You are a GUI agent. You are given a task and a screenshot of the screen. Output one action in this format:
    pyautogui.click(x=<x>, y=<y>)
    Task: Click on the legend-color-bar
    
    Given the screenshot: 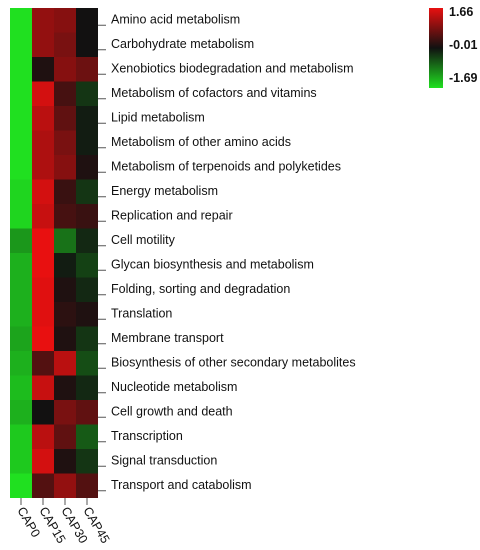 What is the action you would take?
    pyautogui.click(x=436, y=48)
    